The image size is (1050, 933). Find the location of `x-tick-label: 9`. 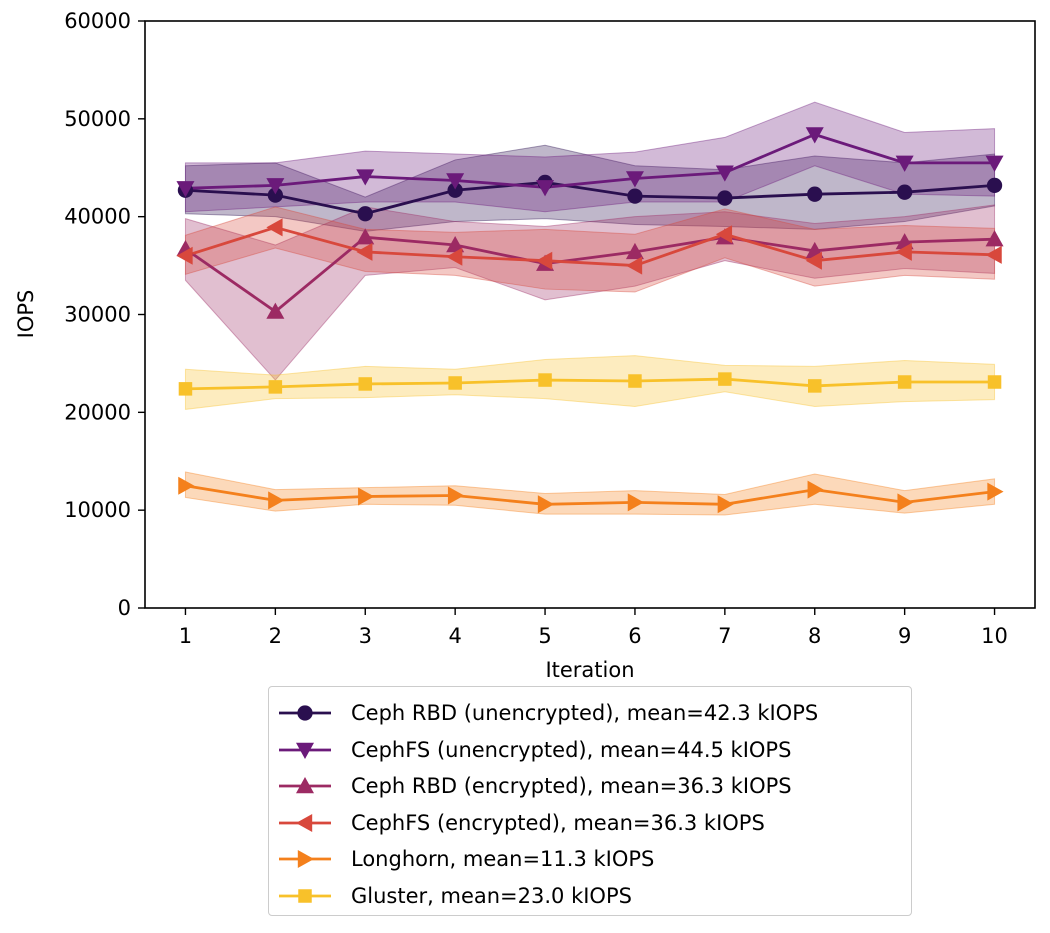

x-tick-label: 9 is located at coordinates (904, 636).